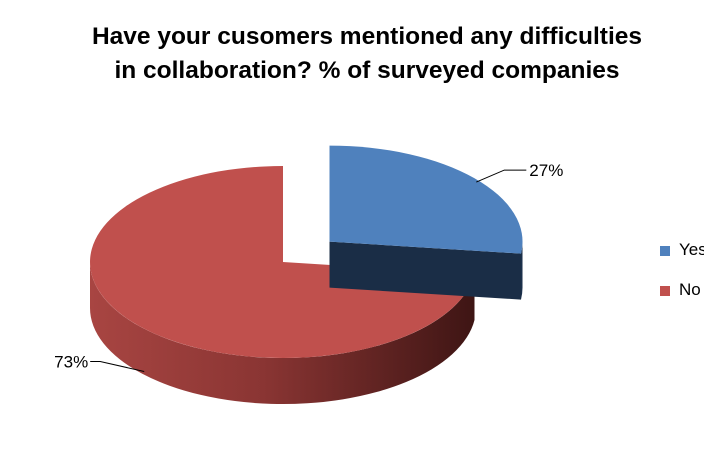 The image size is (704, 450). I want to click on data-label-text-no: 73%, so click(71, 362).